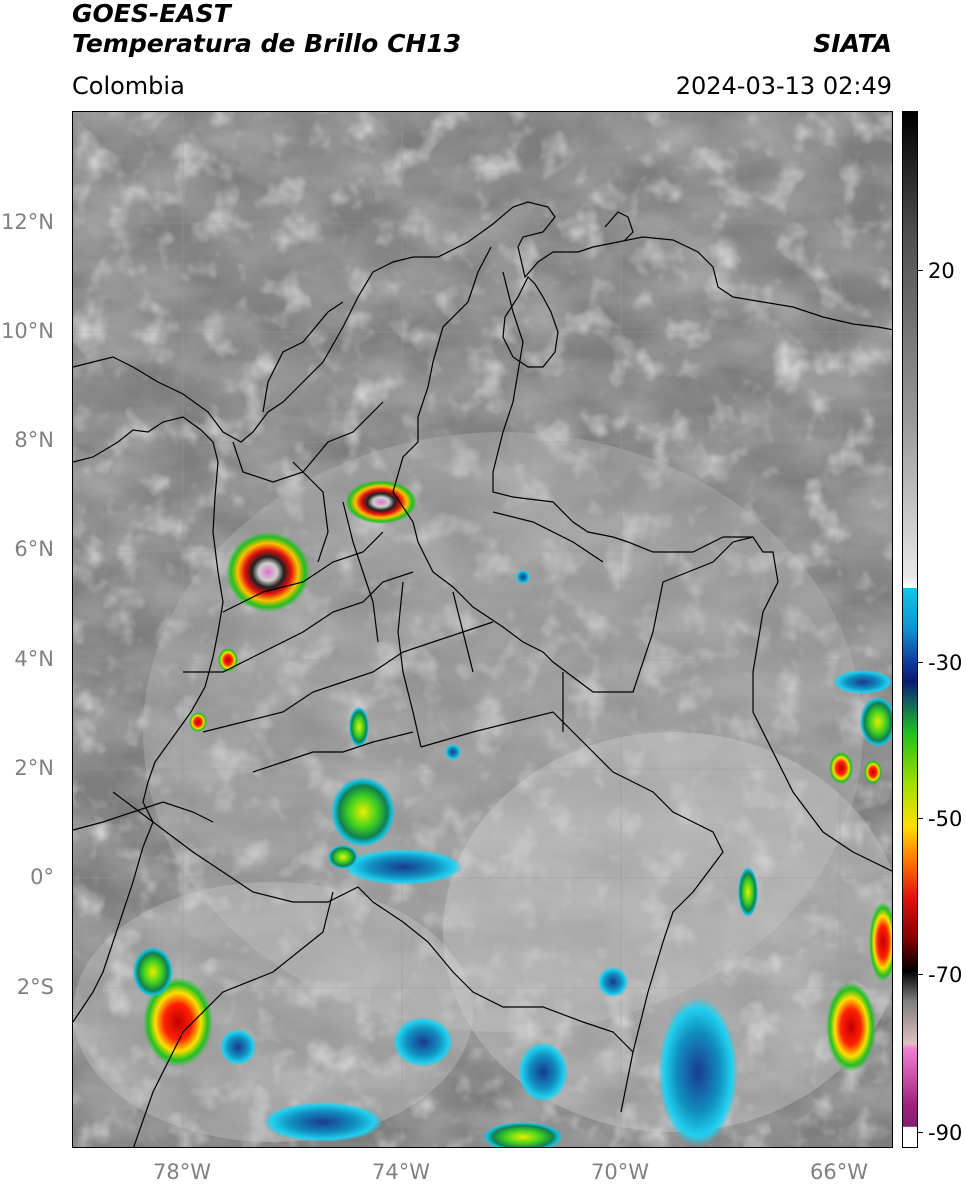  Describe the element at coordinates (945, 819) in the screenshot. I see `colorbar-label-minus50: -50` at that location.